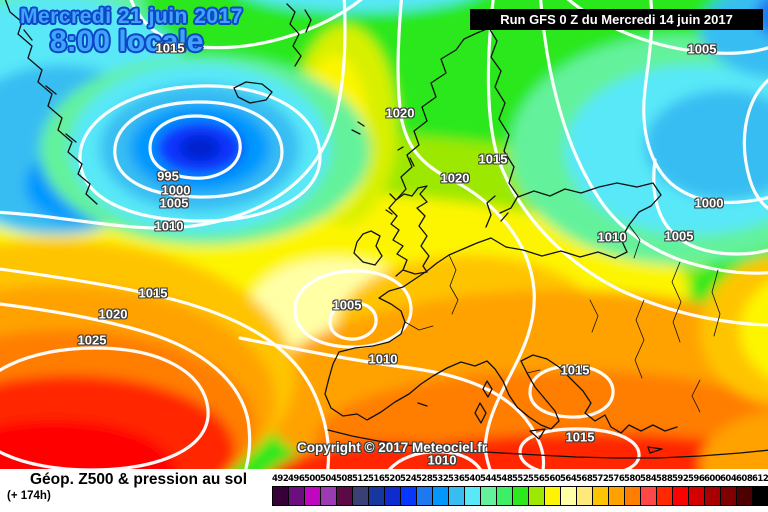 The height and width of the screenshot is (512, 768). Describe the element at coordinates (760, 479) in the screenshot. I see `scale-value: 612` at that location.